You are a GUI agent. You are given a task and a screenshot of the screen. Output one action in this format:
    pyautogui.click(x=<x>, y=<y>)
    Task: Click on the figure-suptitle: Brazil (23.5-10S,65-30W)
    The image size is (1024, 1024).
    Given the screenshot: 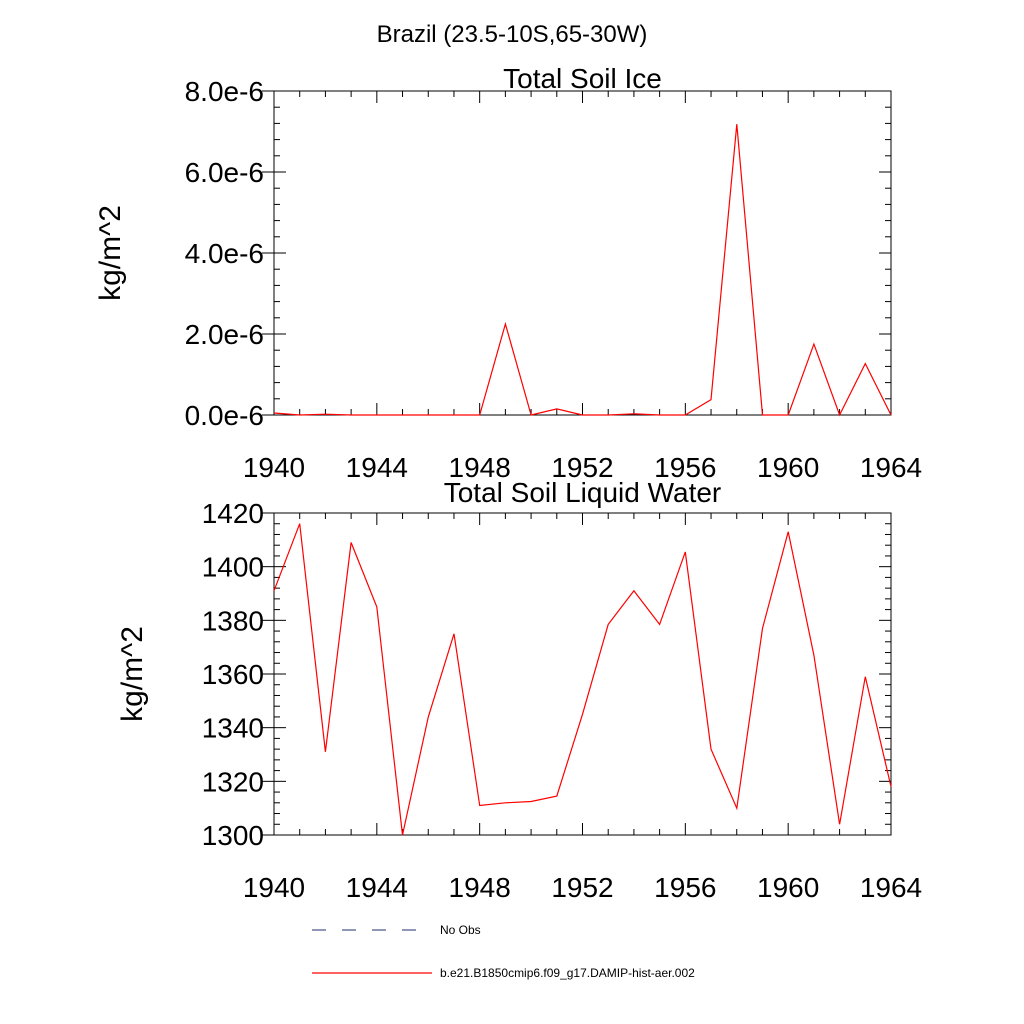 What is the action you would take?
    pyautogui.click(x=512, y=34)
    